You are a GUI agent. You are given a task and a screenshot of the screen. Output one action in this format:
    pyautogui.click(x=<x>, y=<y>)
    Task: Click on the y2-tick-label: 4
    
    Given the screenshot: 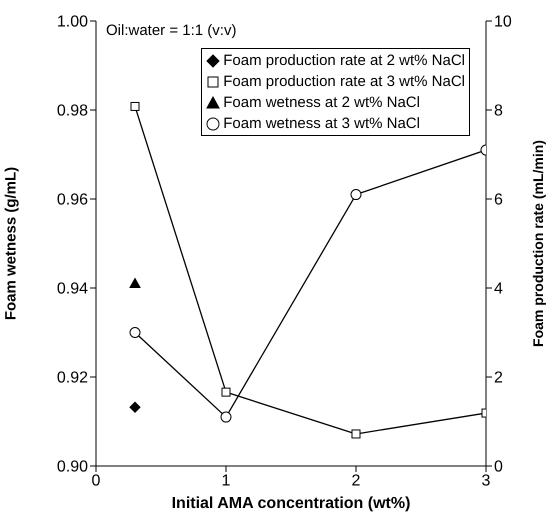 What is the action you would take?
    pyautogui.click(x=498, y=289)
    